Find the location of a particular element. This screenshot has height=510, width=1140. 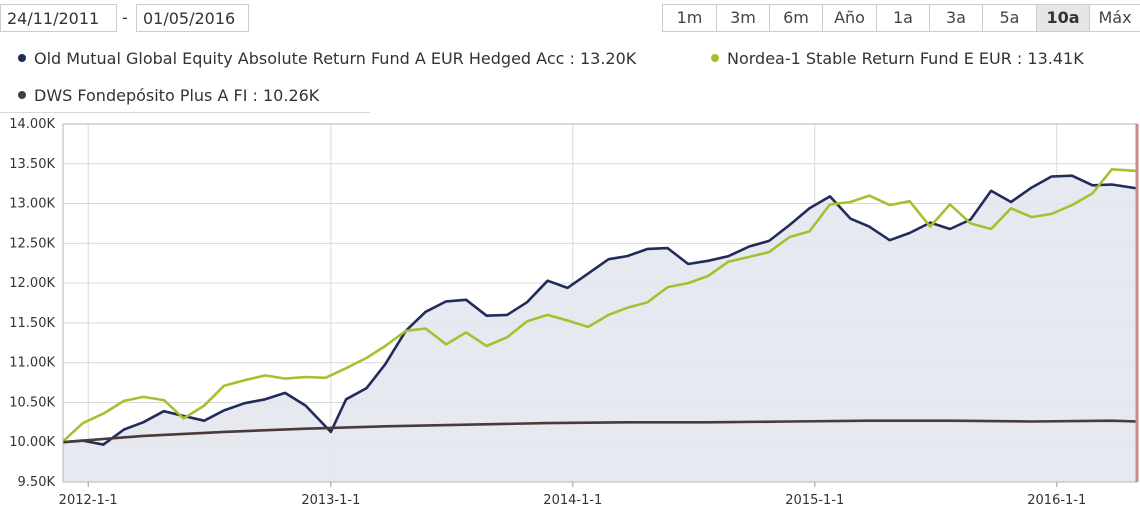

range-button-3y: 3a is located at coordinates (956, 18).